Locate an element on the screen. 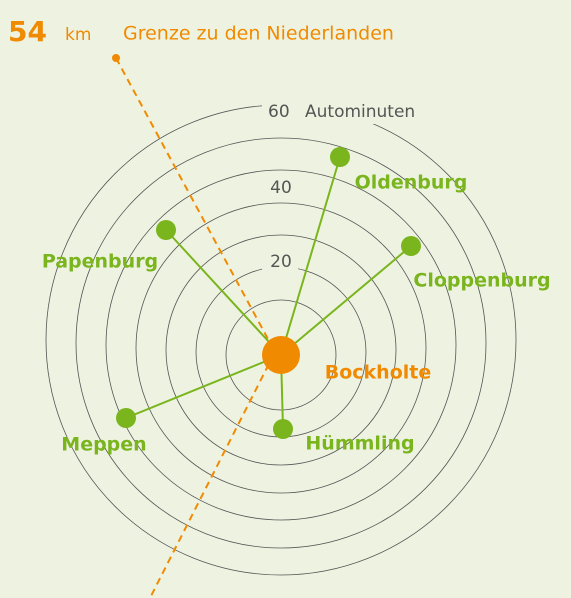 The width and height of the screenshot is (571, 598). title: Grenze zu den Niederlanden is located at coordinates (258, 34).